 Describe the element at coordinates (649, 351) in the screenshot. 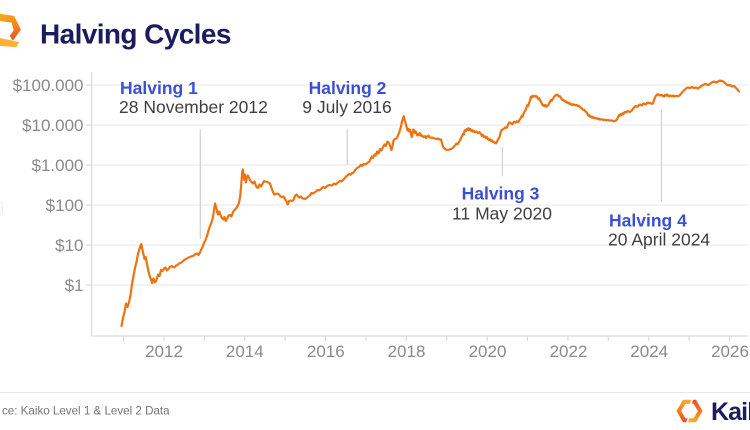

I see `svg-text: 2024` at that location.